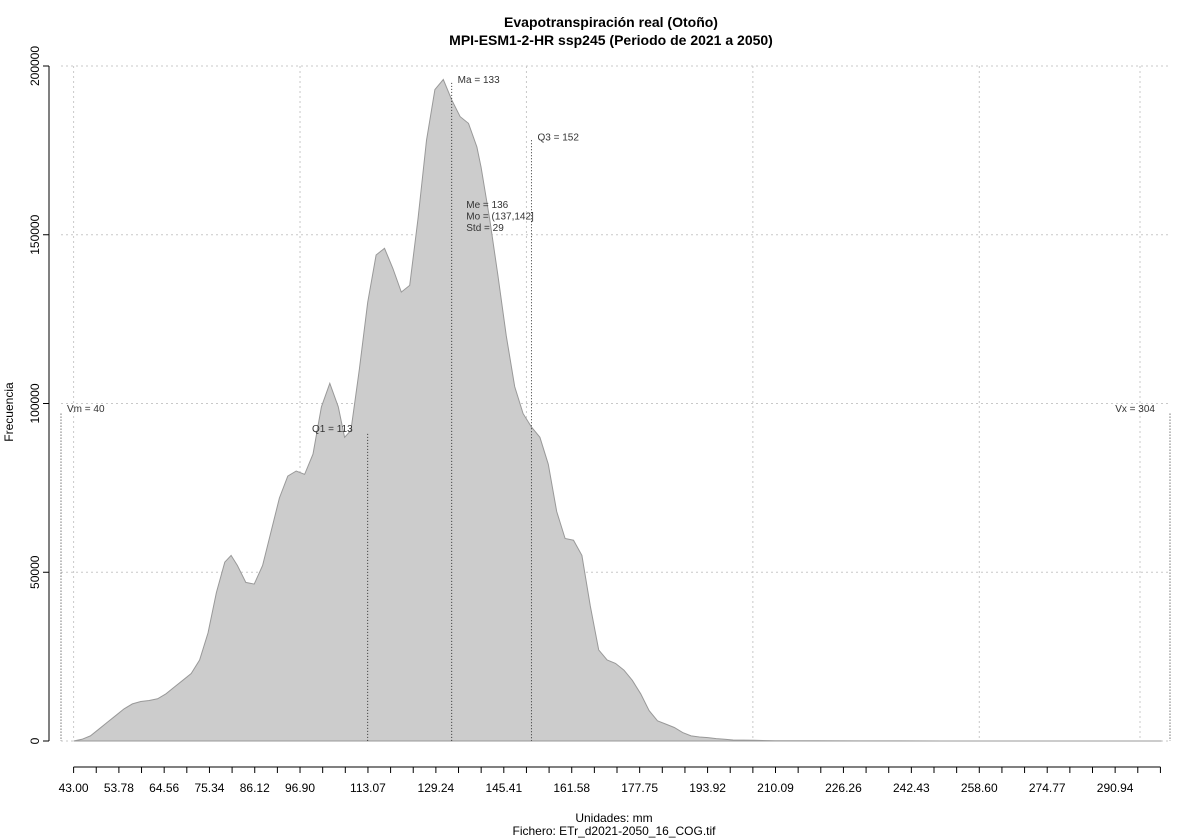 This screenshot has height=840, width=1200. Describe the element at coordinates (332, 429) in the screenshot. I see `marker-label-1: Q1 = 113` at that location.